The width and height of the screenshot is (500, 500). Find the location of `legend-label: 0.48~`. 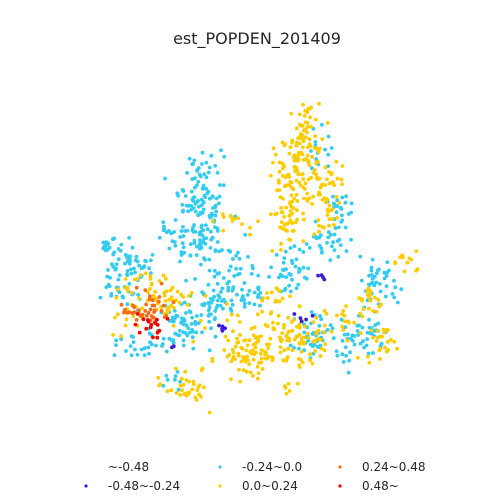

legend-label: 0.48~ is located at coordinates (380, 486).